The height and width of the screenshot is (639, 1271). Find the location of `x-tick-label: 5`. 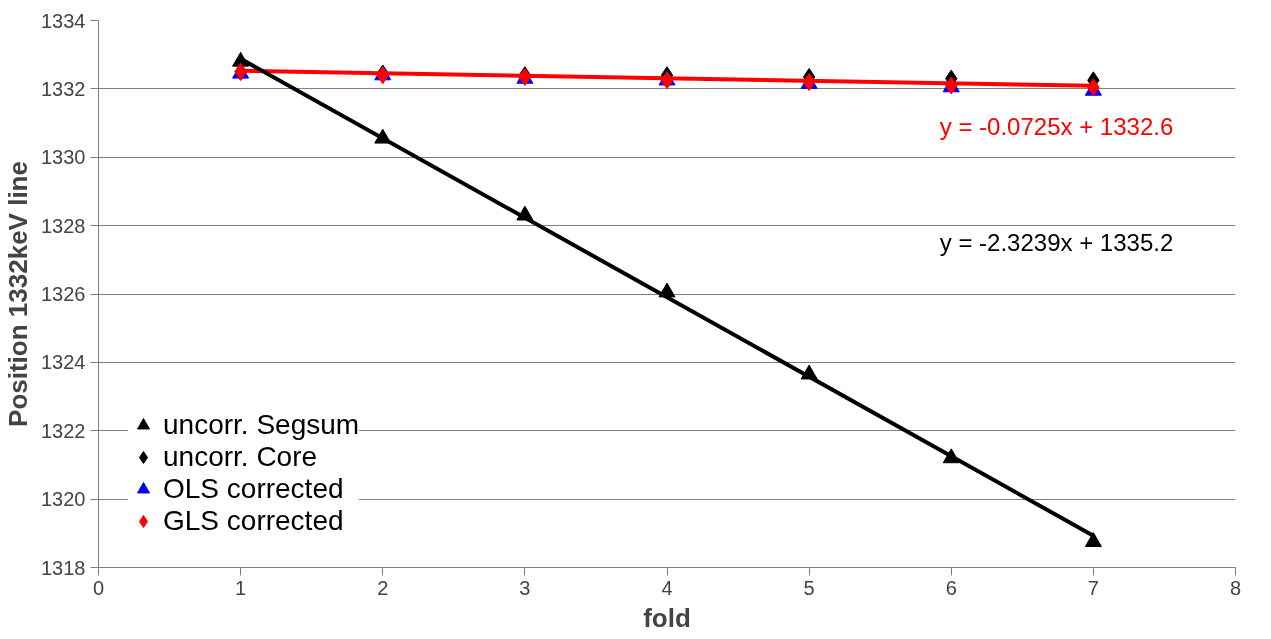

x-tick-label: 5 is located at coordinates (809, 587).